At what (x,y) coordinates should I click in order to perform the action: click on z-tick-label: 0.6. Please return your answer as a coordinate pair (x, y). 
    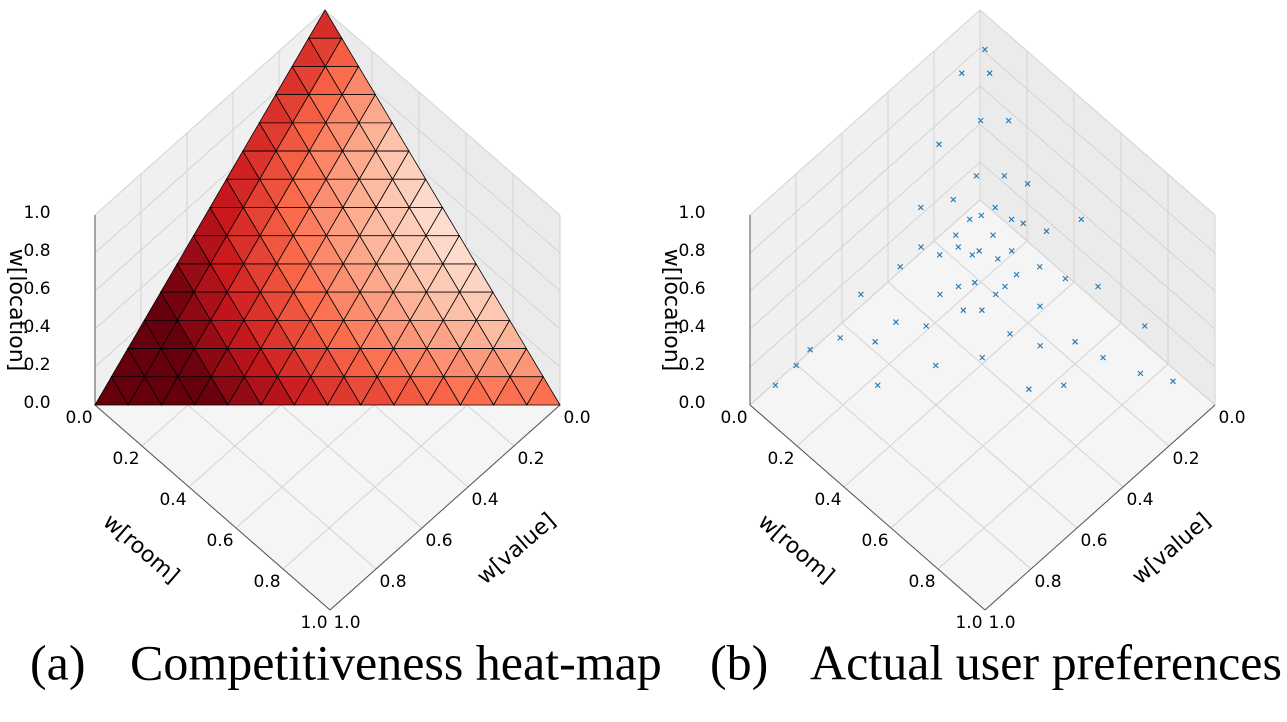
    Looking at the image, I should click on (691, 289).